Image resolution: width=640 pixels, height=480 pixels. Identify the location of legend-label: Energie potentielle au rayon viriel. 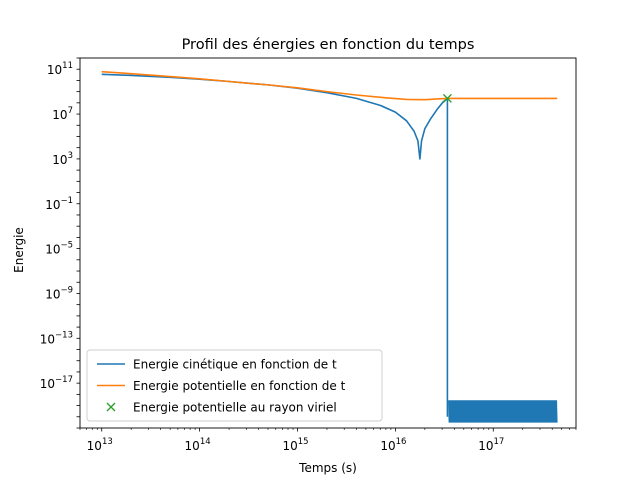
(235, 408).